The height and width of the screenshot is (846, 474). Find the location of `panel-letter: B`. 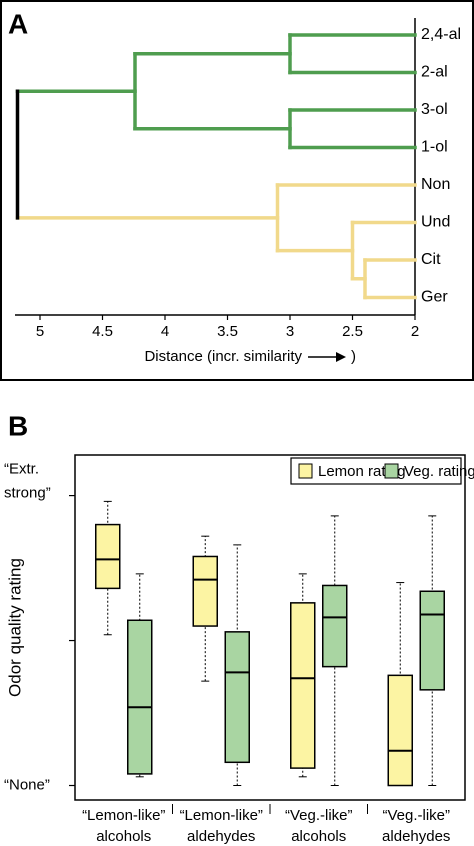

panel-letter: B is located at coordinates (18, 425).